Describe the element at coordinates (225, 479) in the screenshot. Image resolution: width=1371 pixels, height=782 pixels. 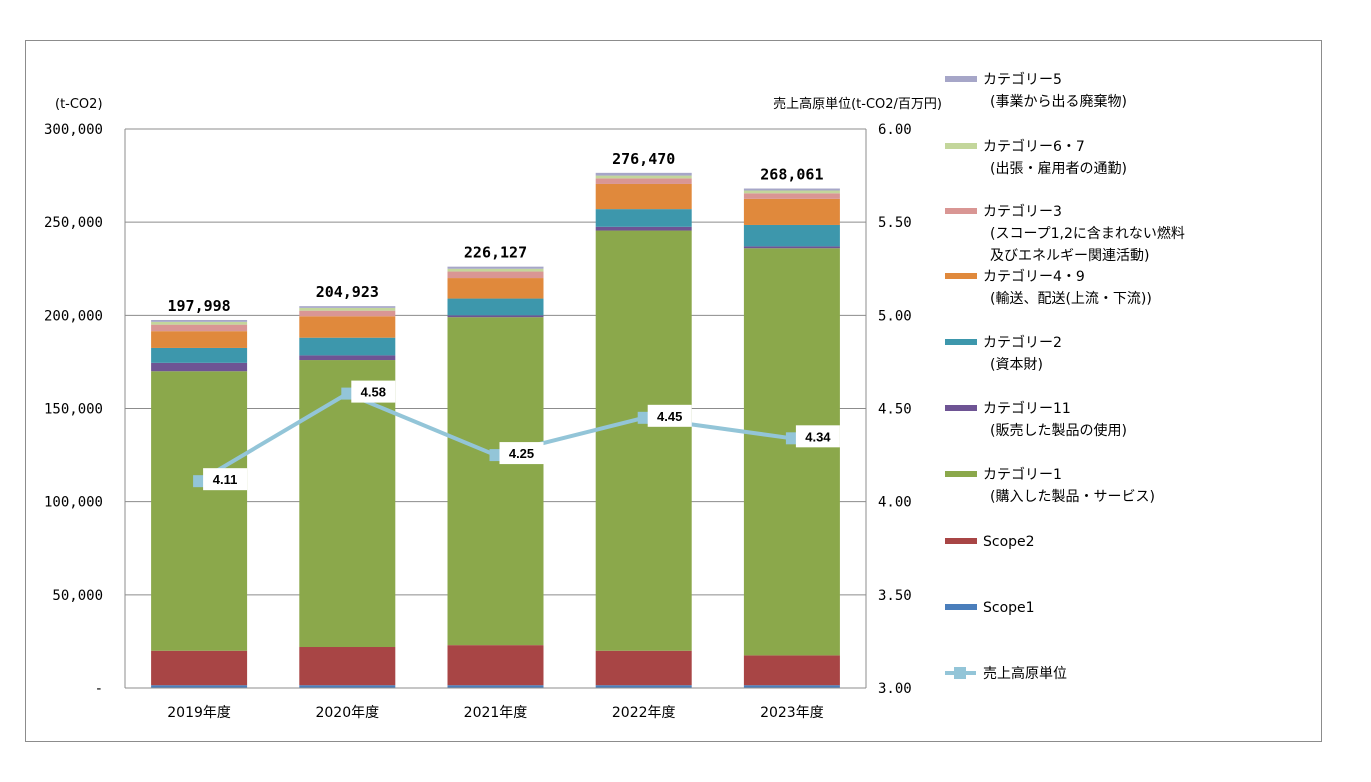
I see `intensity-label: 4.11` at that location.